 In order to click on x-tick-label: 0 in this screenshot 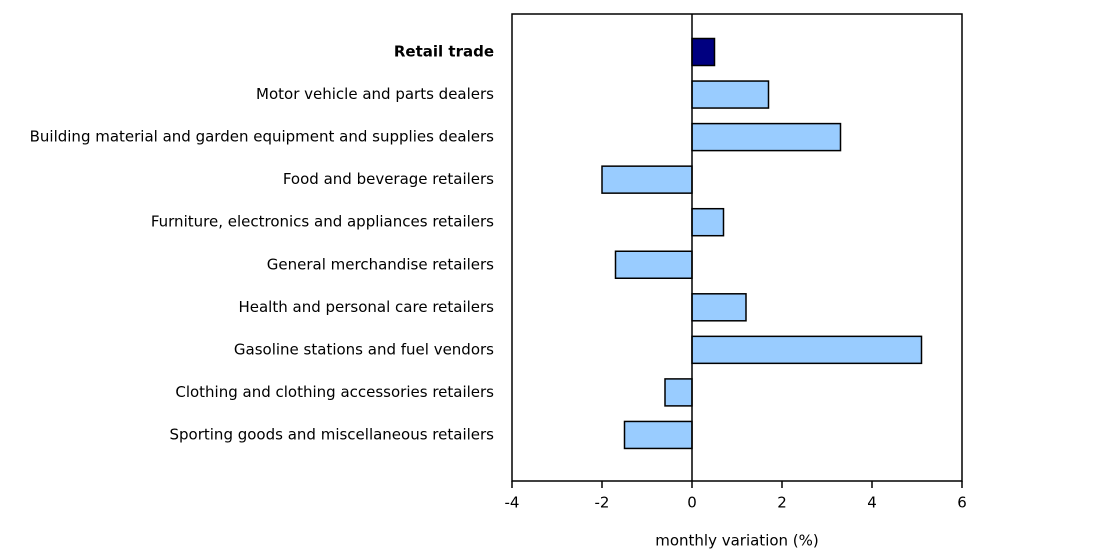, I will do `click(692, 503)`.